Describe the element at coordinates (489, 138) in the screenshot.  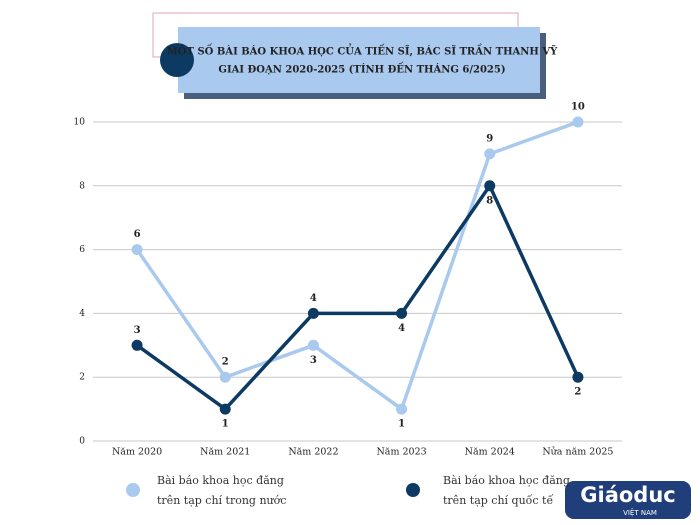
I see `data-label: 9` at that location.